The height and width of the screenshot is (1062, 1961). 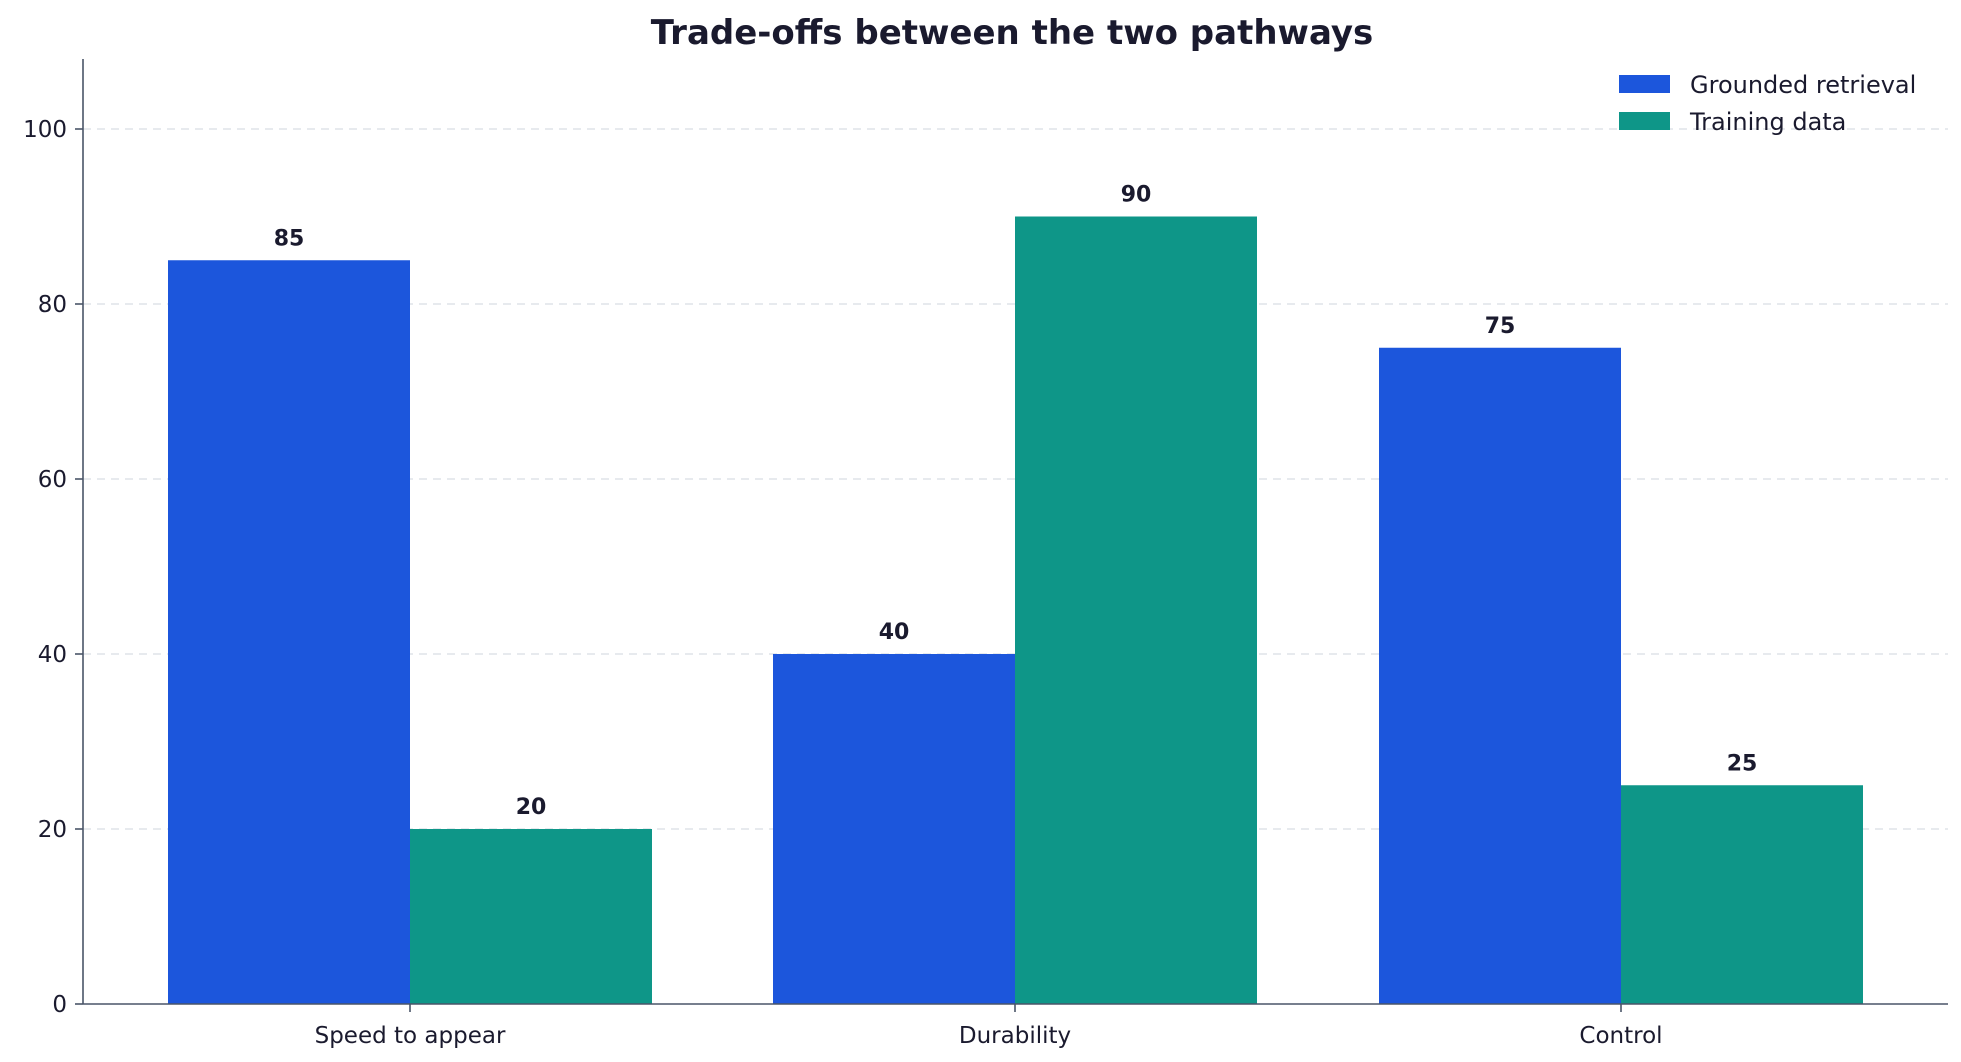 What do you see at coordinates (59, 1005) in the screenshot?
I see `y-tick-label: 0` at bounding box center [59, 1005].